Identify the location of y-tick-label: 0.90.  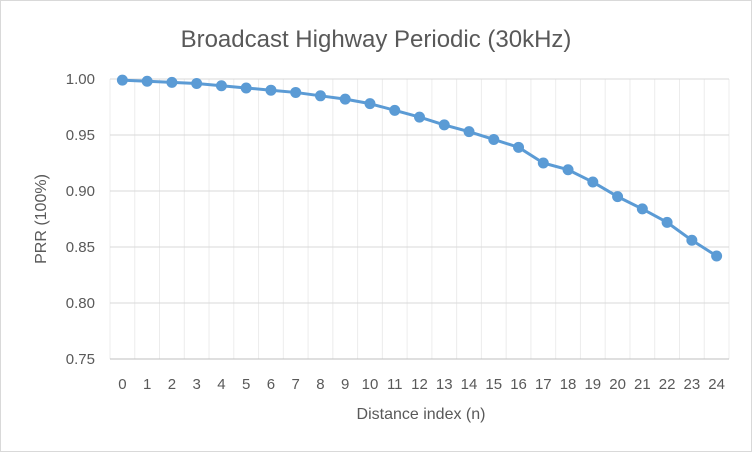
(80, 191).